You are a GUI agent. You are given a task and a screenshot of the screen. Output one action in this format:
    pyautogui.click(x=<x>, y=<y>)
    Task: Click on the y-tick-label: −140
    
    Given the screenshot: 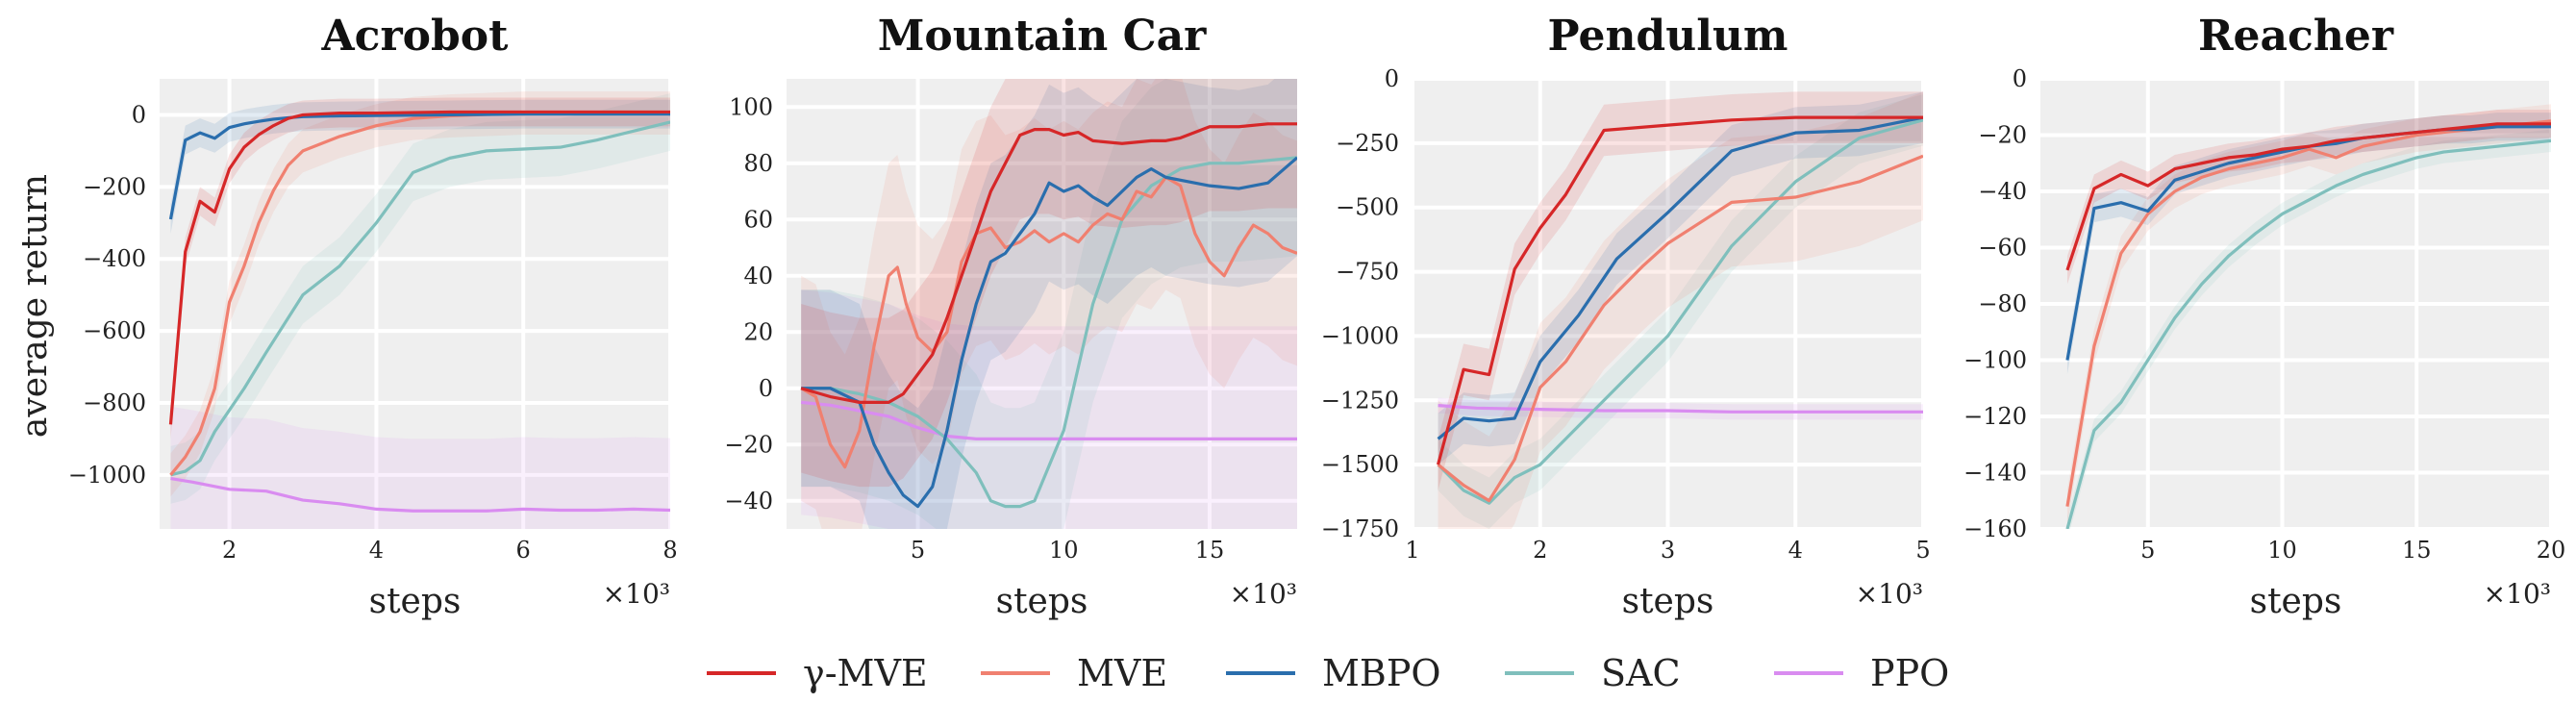 What is the action you would take?
    pyautogui.click(x=1995, y=473)
    